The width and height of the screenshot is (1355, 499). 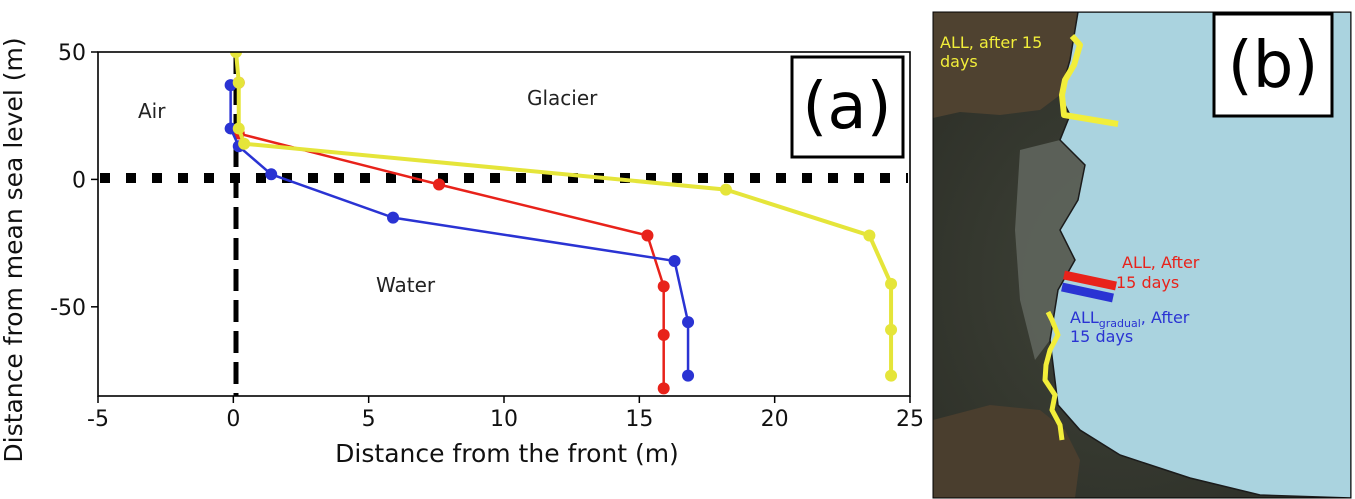 I want to click on x-axis-label: Distance from the front (m), so click(x=507, y=453).